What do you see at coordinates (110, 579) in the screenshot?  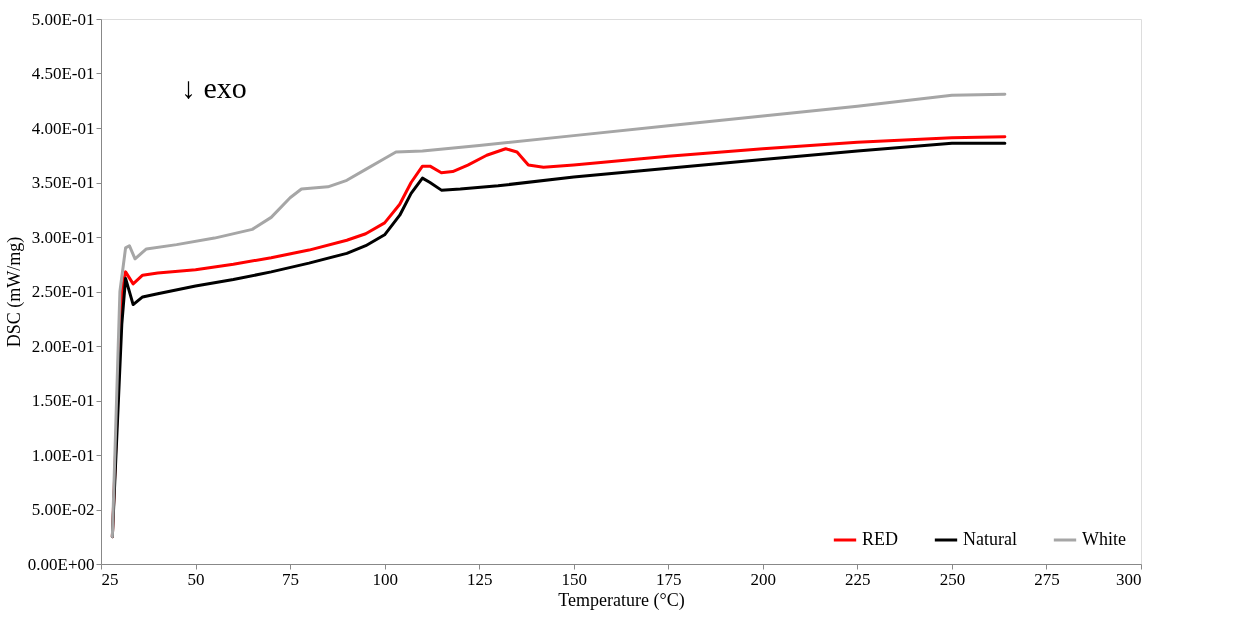 I see `x-tick-label: 25` at bounding box center [110, 579].